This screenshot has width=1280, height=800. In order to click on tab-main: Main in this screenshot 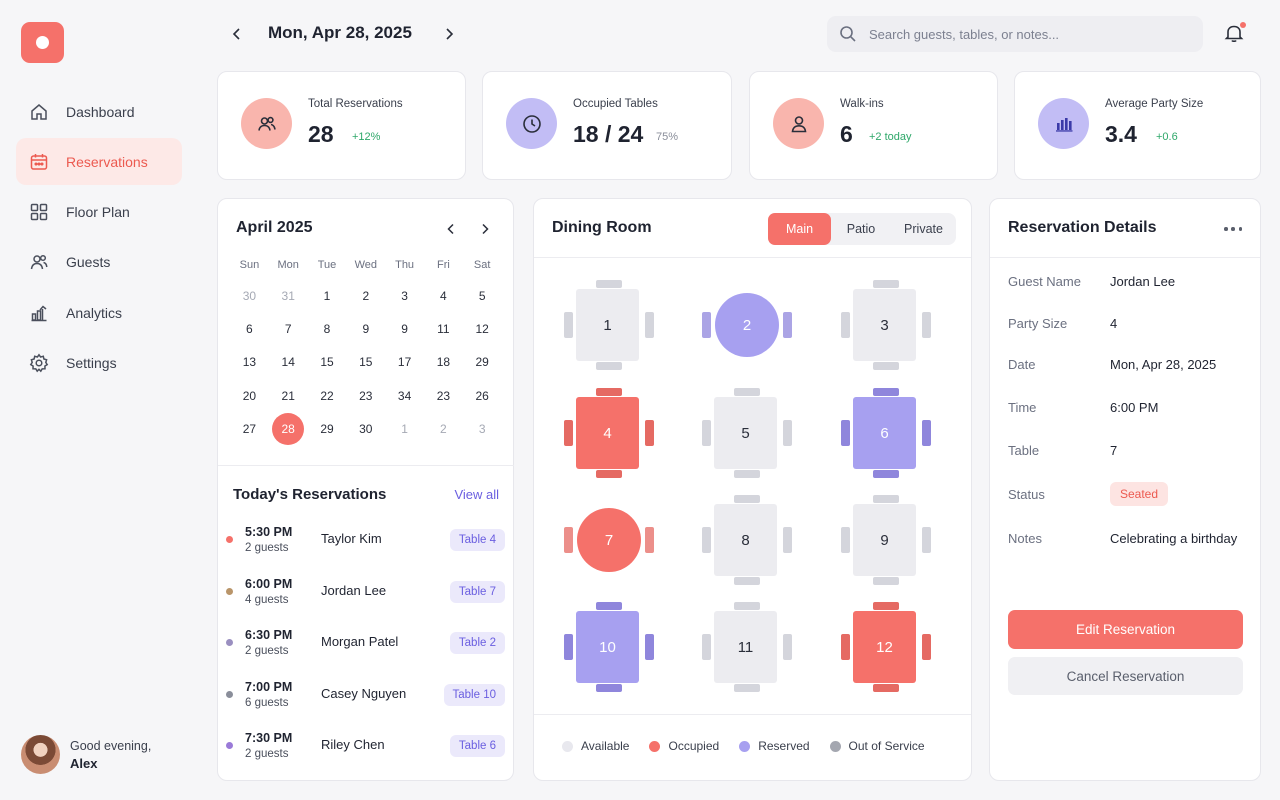, I will do `click(799, 229)`.